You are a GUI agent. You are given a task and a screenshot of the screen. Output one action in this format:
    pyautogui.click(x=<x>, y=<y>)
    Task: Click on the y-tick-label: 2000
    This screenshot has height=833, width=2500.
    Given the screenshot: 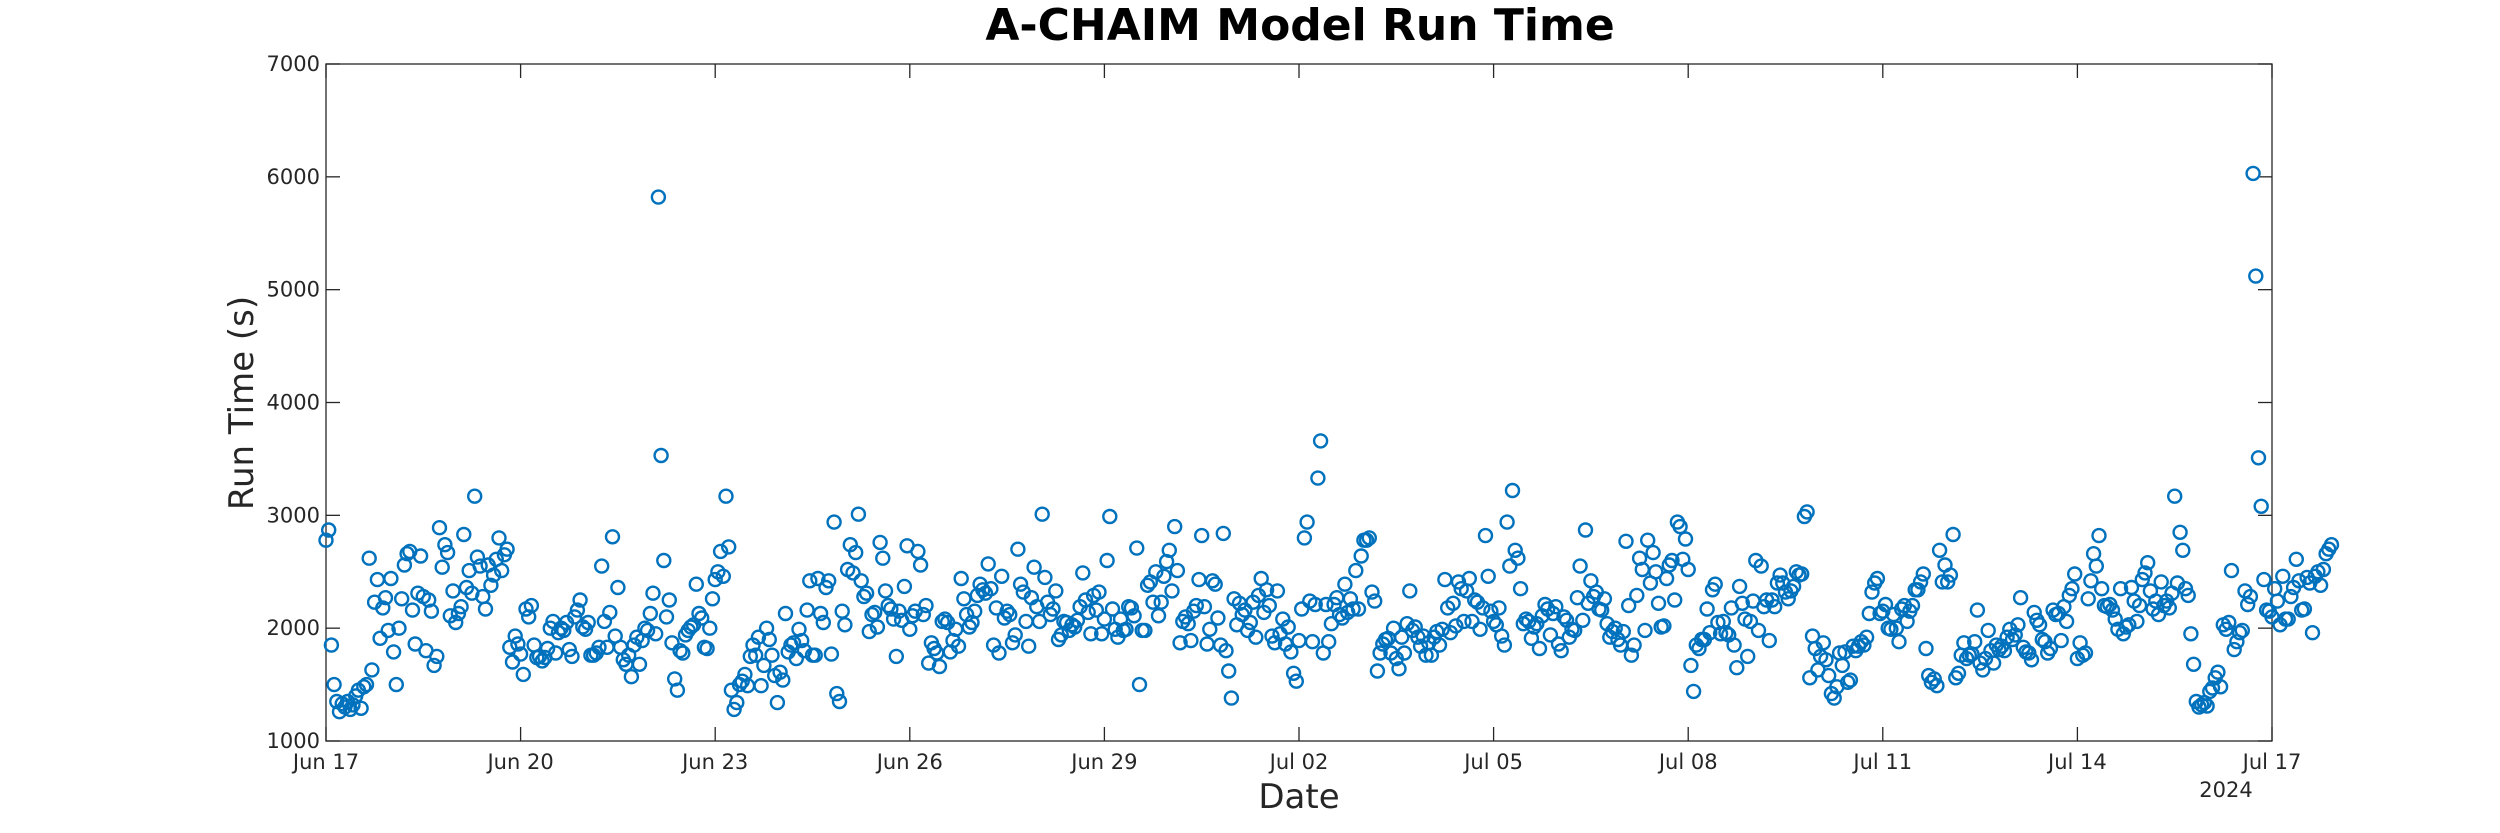 What is the action you would take?
    pyautogui.click(x=293, y=628)
    